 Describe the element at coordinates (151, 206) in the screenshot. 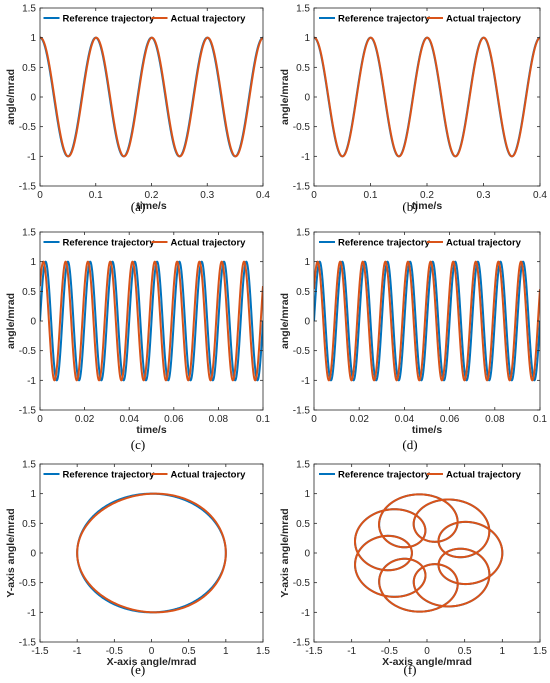

I see `x-axis-label: time/s` at that location.